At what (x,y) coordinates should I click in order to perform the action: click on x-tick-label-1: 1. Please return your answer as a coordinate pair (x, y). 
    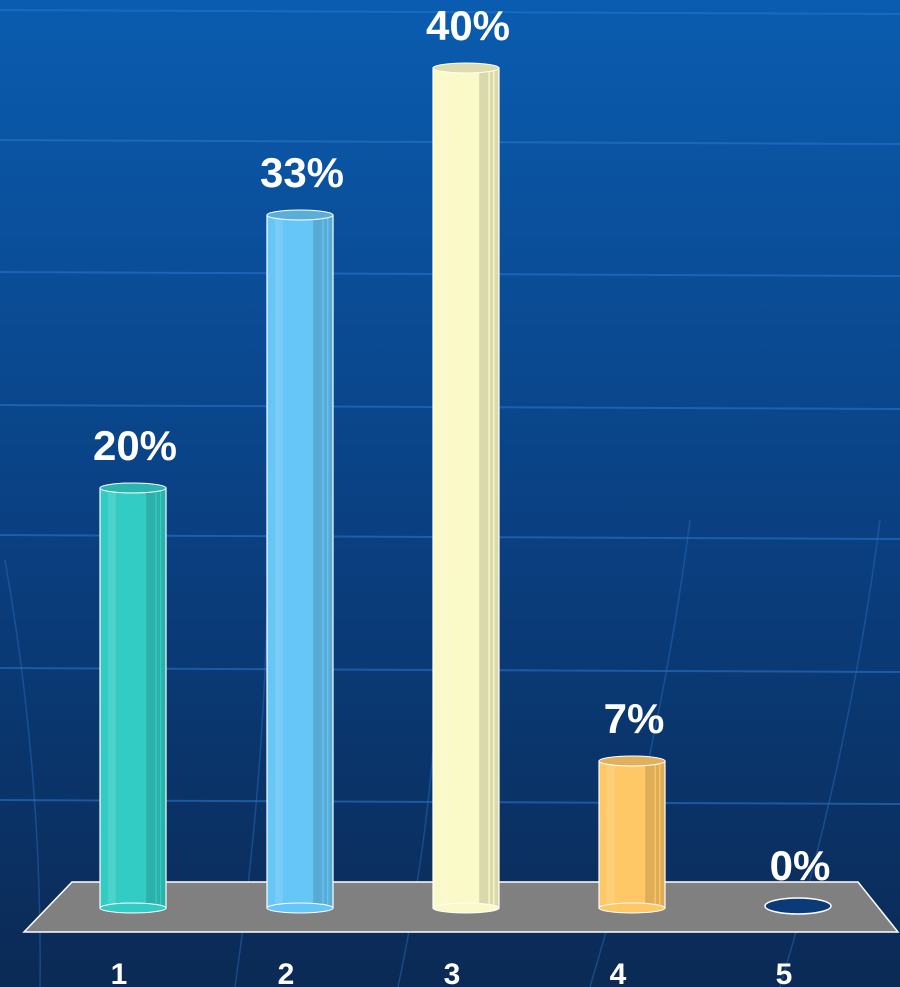
    Looking at the image, I should click on (119, 972).